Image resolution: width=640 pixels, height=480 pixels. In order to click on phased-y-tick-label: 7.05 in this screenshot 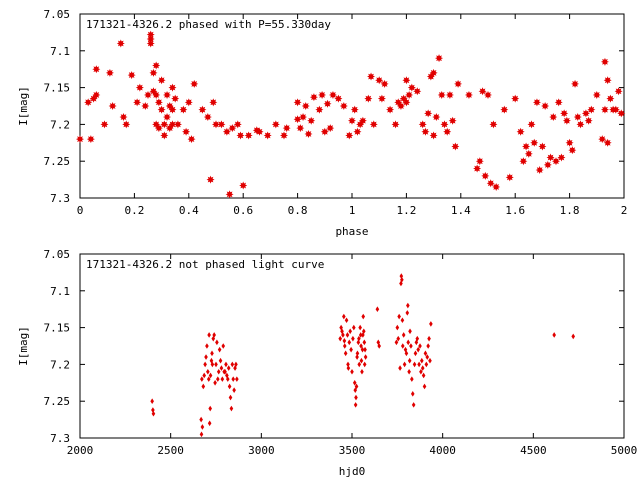, I will do `click(57, 14)`.